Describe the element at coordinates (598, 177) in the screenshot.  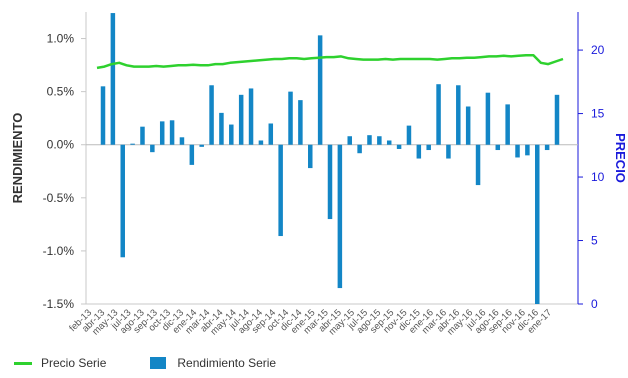
I see `right-tick-label: 10` at that location.